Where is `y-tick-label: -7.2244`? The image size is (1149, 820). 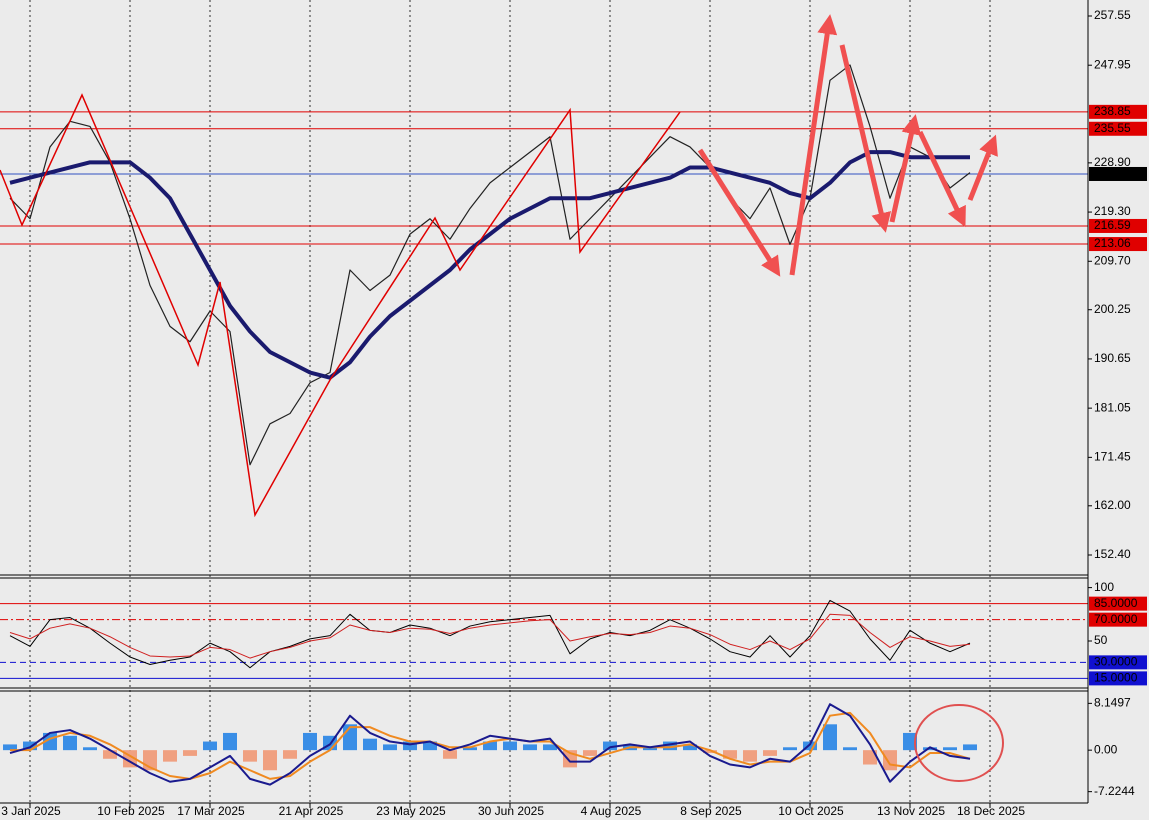 y-tick-label: -7.2244 is located at coordinates (1114, 791).